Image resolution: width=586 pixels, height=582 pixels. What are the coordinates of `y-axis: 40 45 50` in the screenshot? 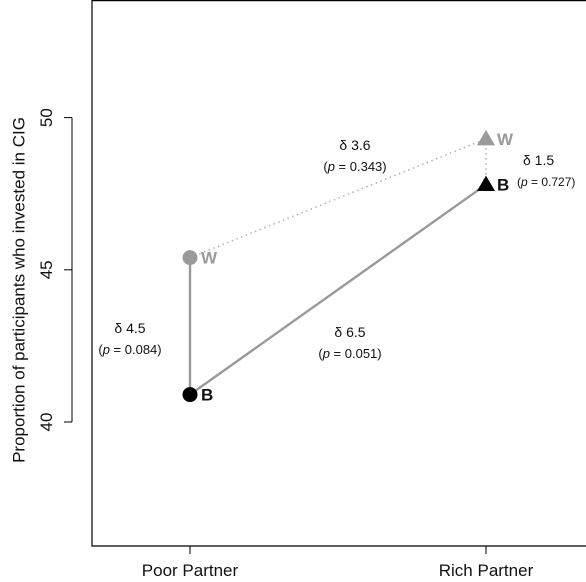 It's located at (55, 270).